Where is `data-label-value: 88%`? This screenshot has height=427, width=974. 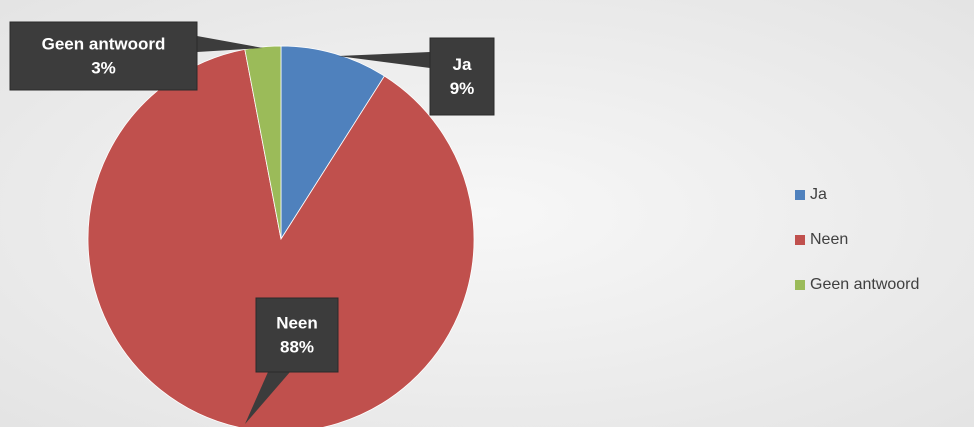 data-label-value: 88% is located at coordinates (297, 346).